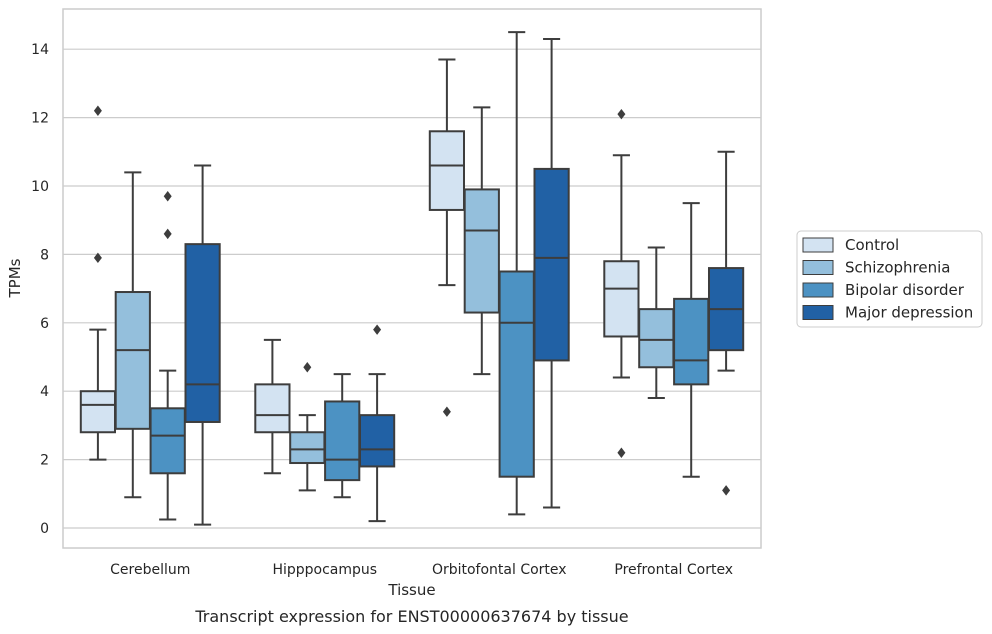 Image resolution: width=992 pixels, height=634 pixels. I want to click on y-tick-label: 4, so click(44, 392).